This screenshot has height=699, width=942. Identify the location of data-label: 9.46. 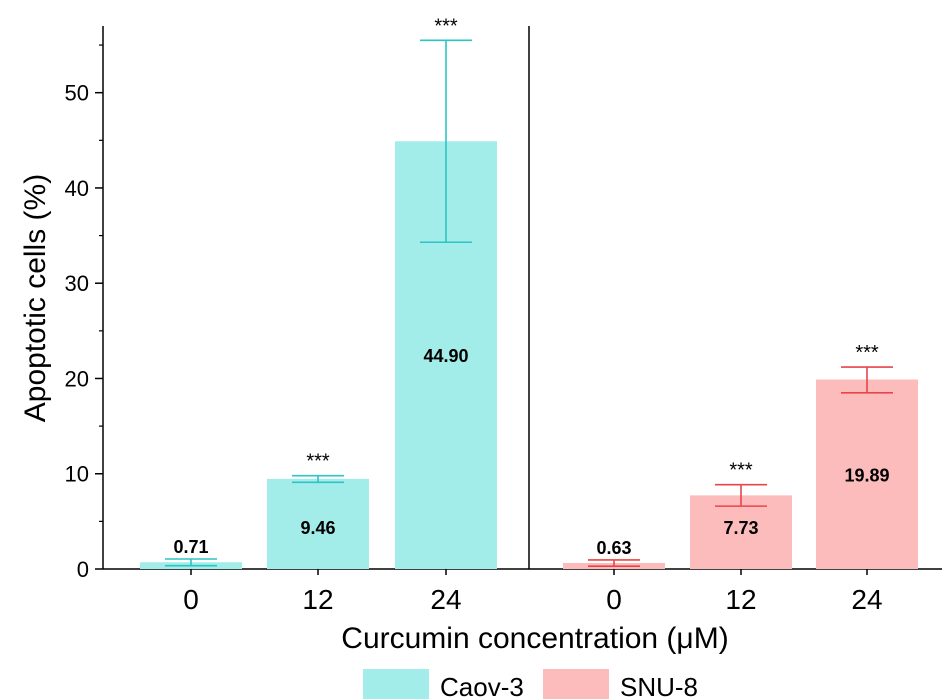
(317, 528).